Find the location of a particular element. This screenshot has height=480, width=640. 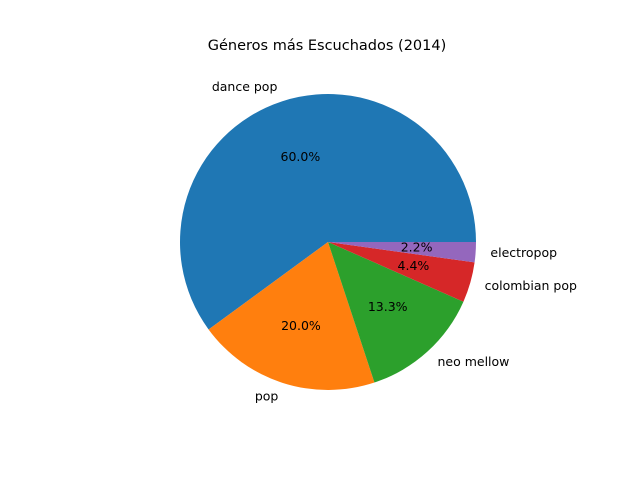

percent-label: 13.3% is located at coordinates (388, 306).